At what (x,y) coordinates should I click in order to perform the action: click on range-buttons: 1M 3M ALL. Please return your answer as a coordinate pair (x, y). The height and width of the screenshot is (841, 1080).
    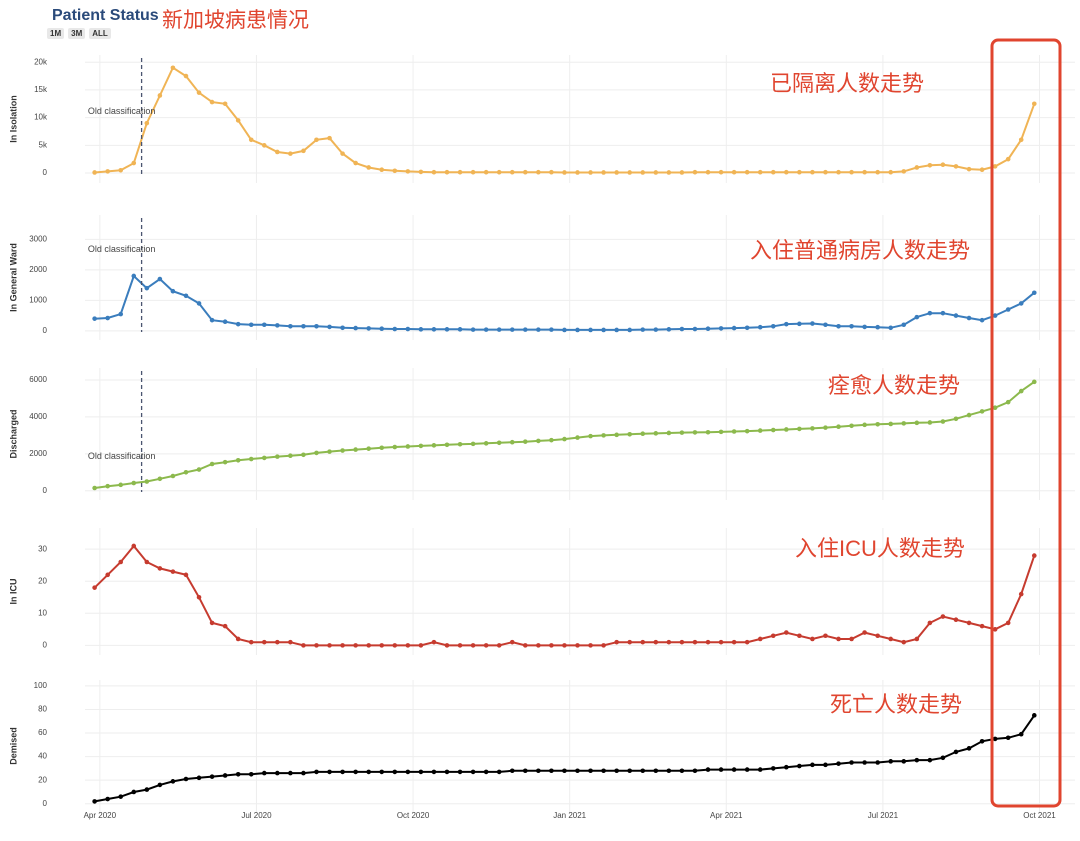
    Looking at the image, I should click on (79, 33).